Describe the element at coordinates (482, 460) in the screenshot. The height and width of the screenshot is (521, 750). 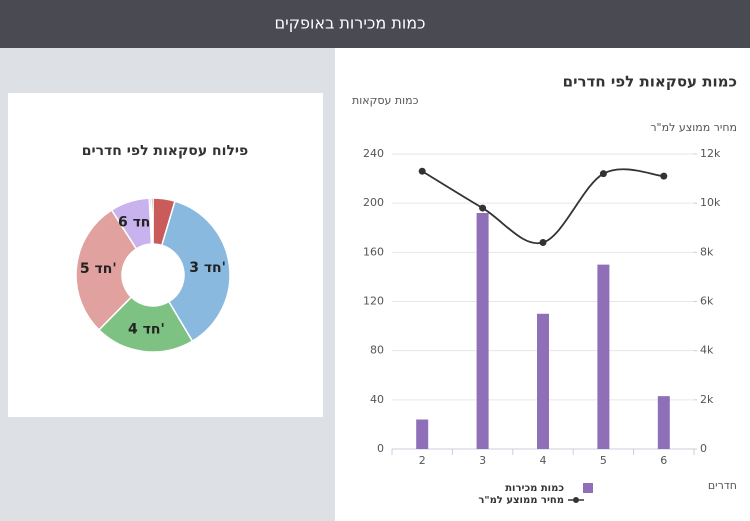
I see `x-tick-label: 3` at that location.